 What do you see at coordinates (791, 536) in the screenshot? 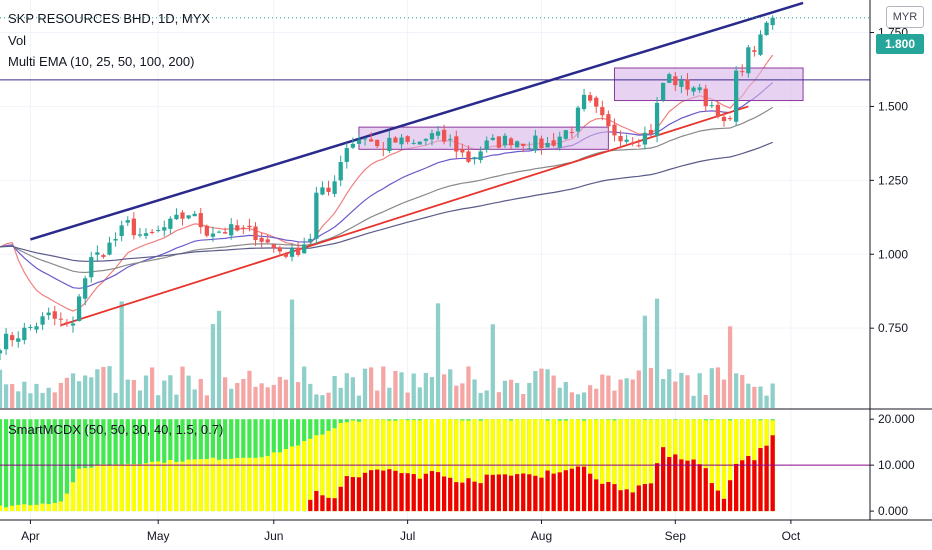
I see `time-tick-label: Oct` at bounding box center [791, 536].